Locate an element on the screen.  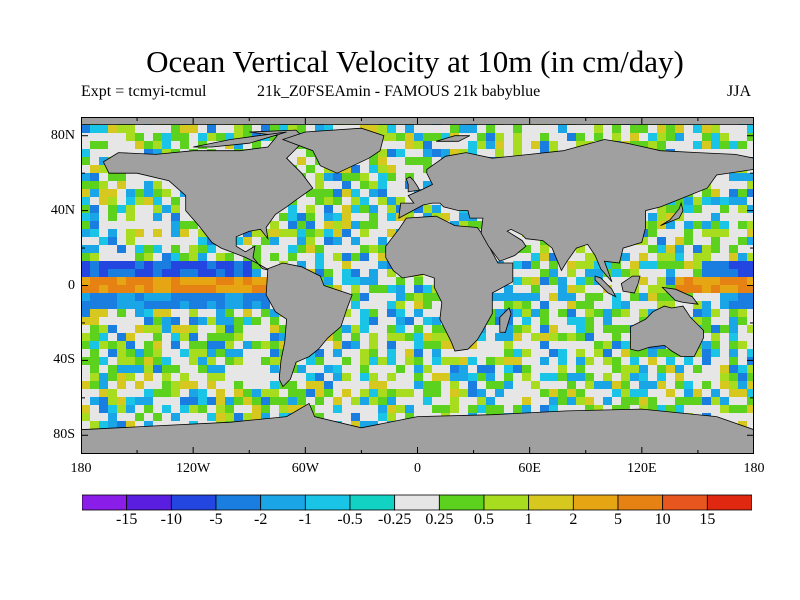
landmass-eurasia is located at coordinates (576, 211).